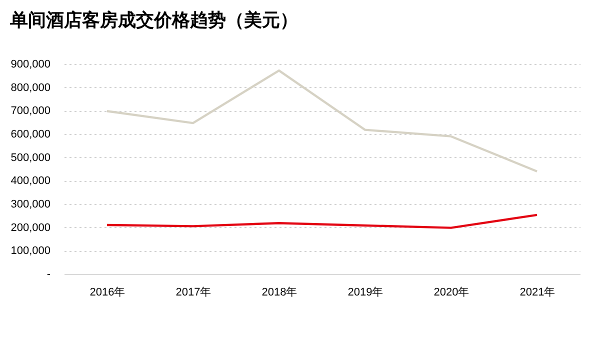  I want to click on x-tick-label: 2016年, so click(108, 292).